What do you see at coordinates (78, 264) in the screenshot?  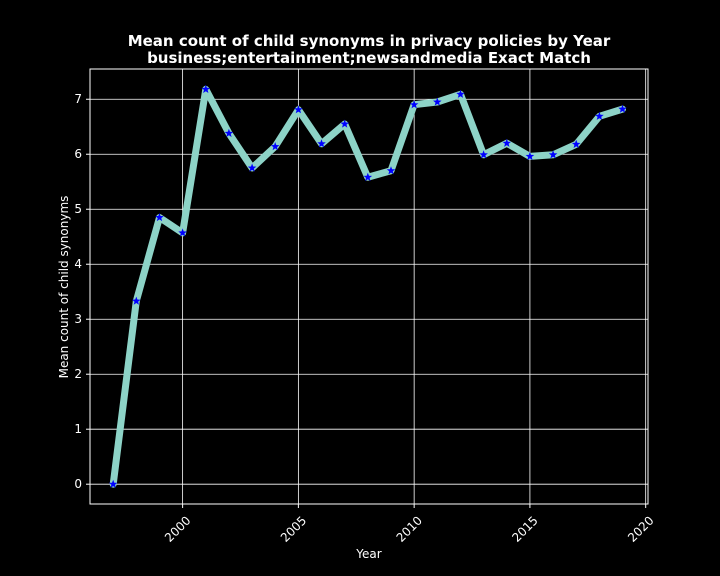 I see `y-tick-label: 4` at bounding box center [78, 264].